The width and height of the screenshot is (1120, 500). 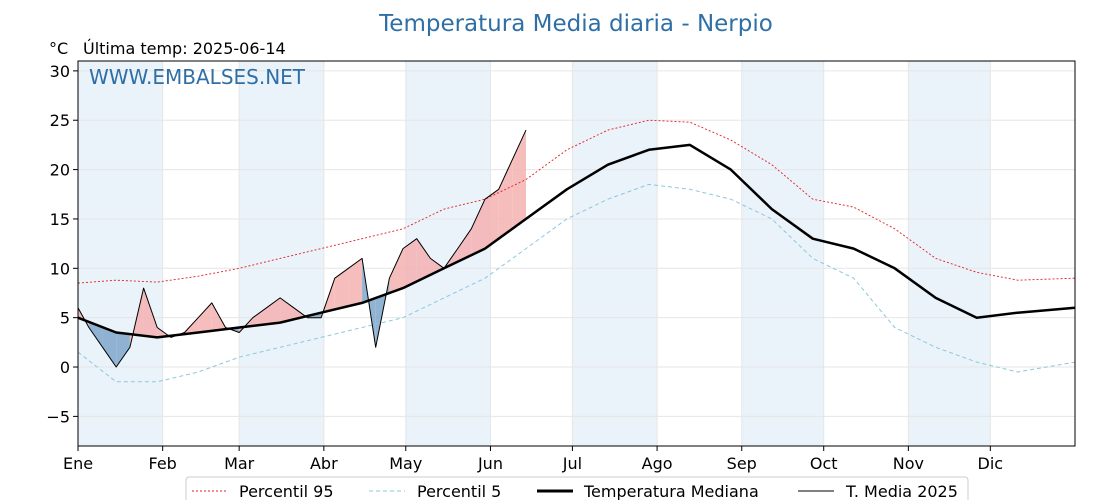 What do you see at coordinates (58, 48) in the screenshot?
I see `y-unit-label: °C` at bounding box center [58, 48].